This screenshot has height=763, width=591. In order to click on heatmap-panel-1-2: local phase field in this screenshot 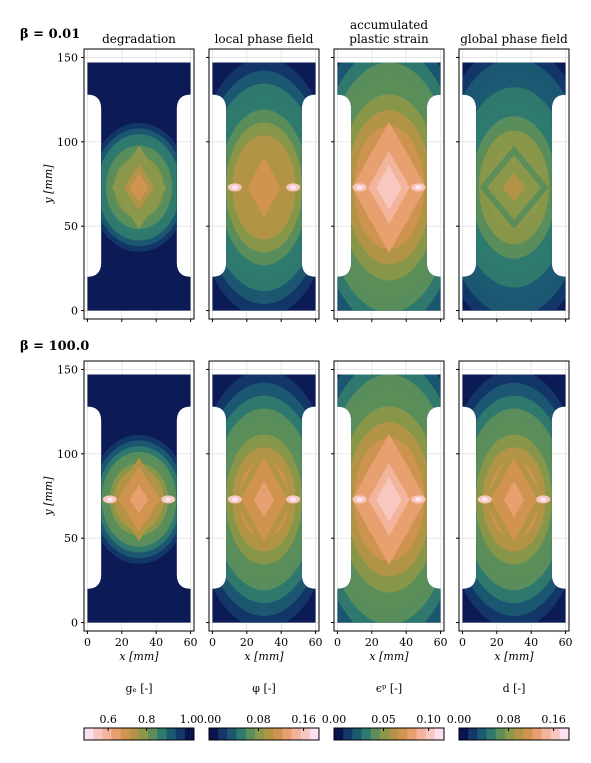, I will do `click(263, 177)`.